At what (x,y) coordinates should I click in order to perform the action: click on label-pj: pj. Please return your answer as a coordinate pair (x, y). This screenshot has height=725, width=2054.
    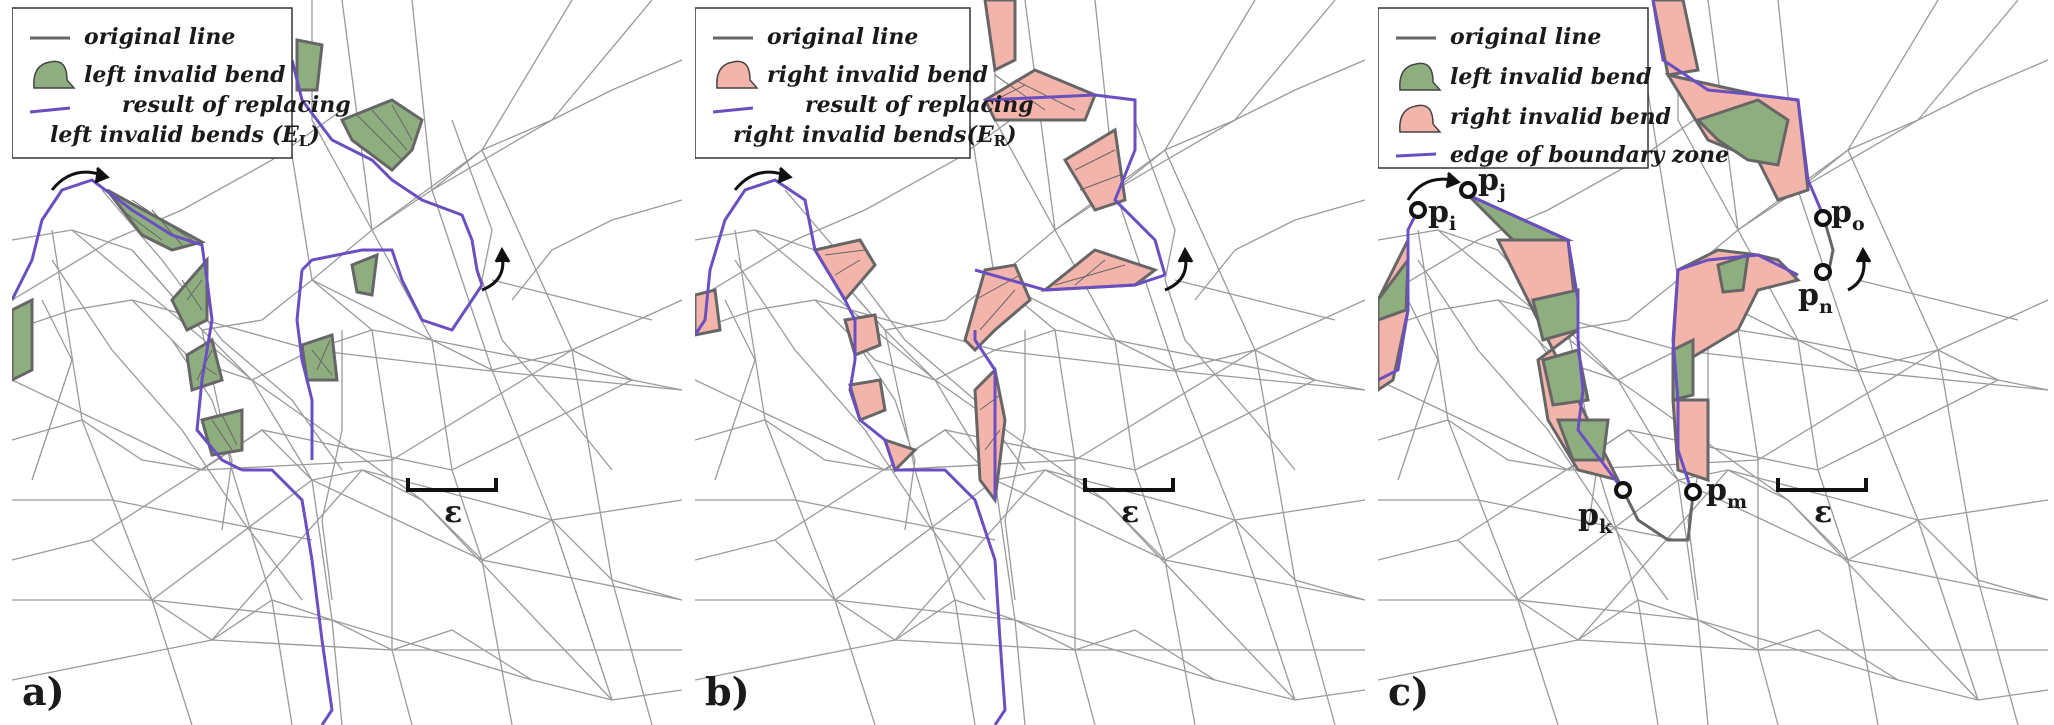
    Looking at the image, I should click on (1492, 183).